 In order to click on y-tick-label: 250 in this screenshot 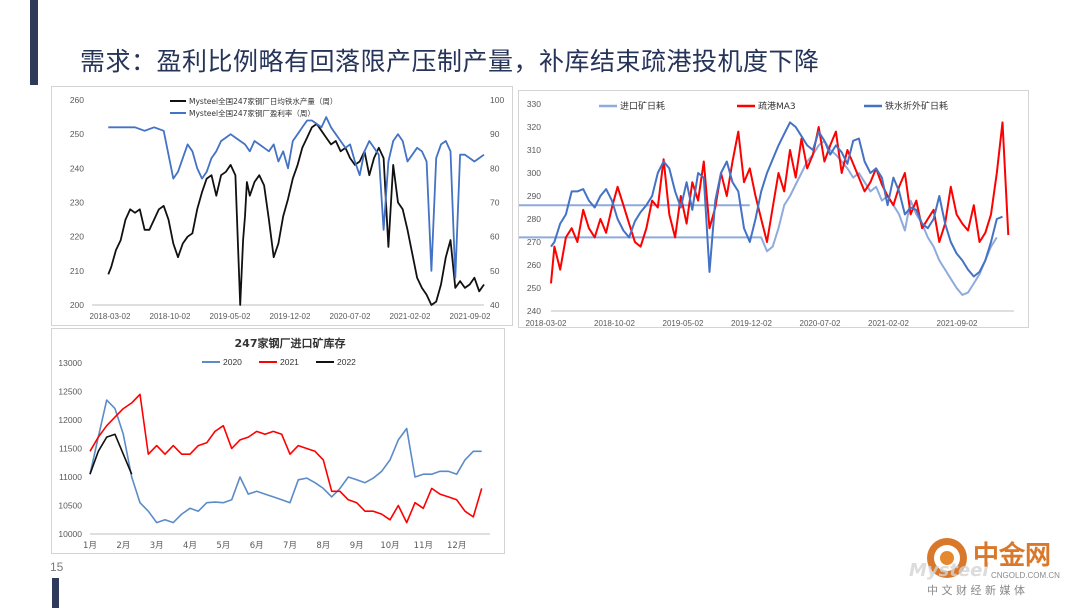, I will do `click(534, 288)`.